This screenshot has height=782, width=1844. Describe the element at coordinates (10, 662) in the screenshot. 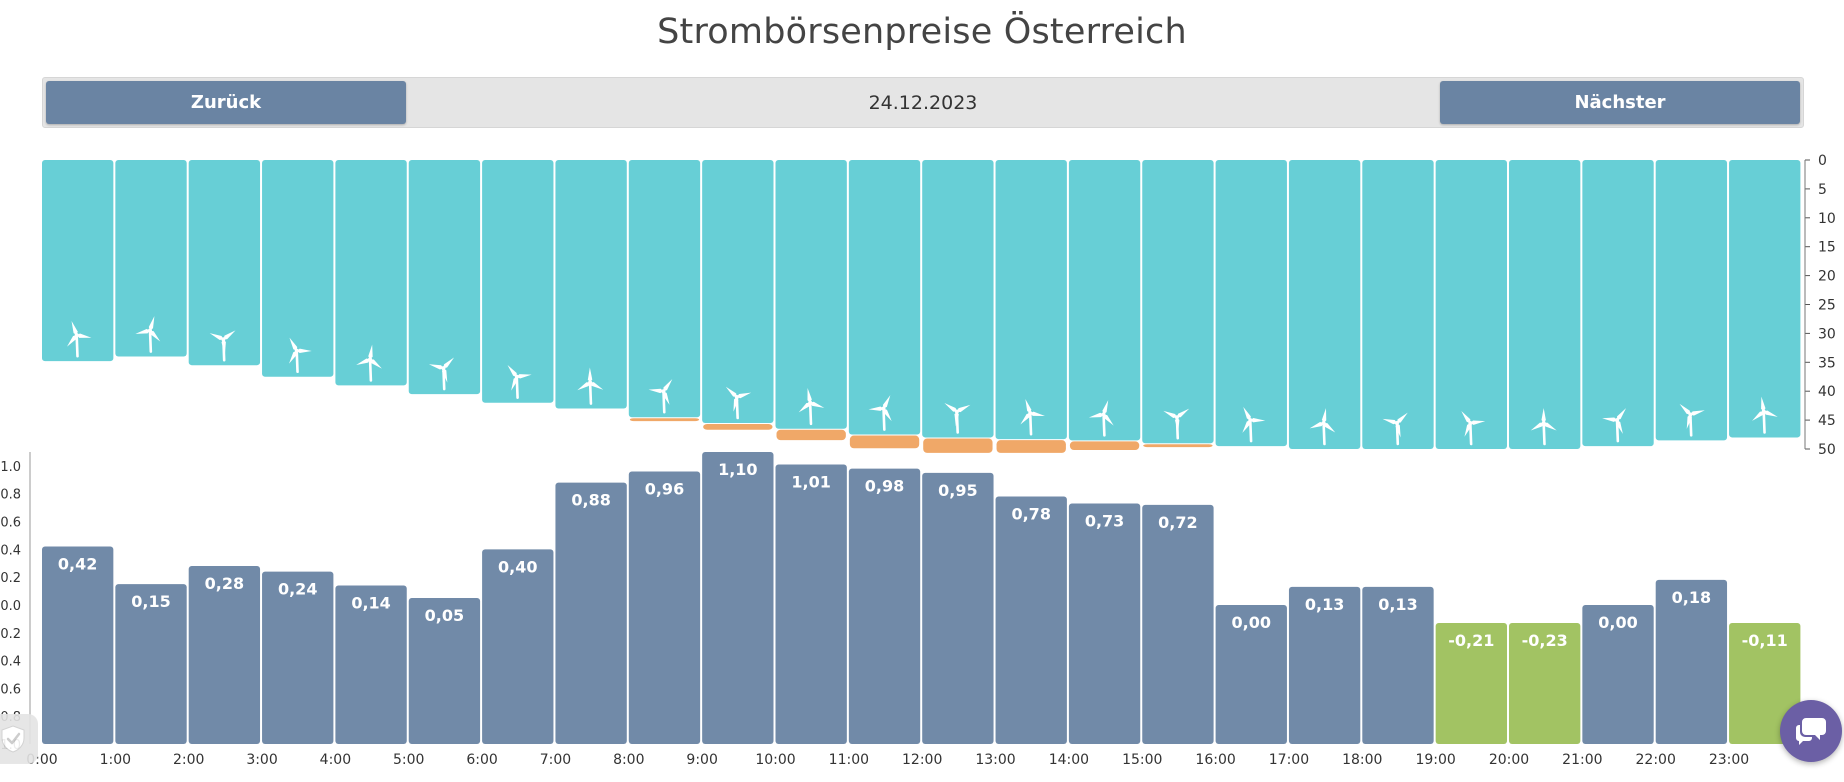

I see `price-tick-label: -0.4` at that location.